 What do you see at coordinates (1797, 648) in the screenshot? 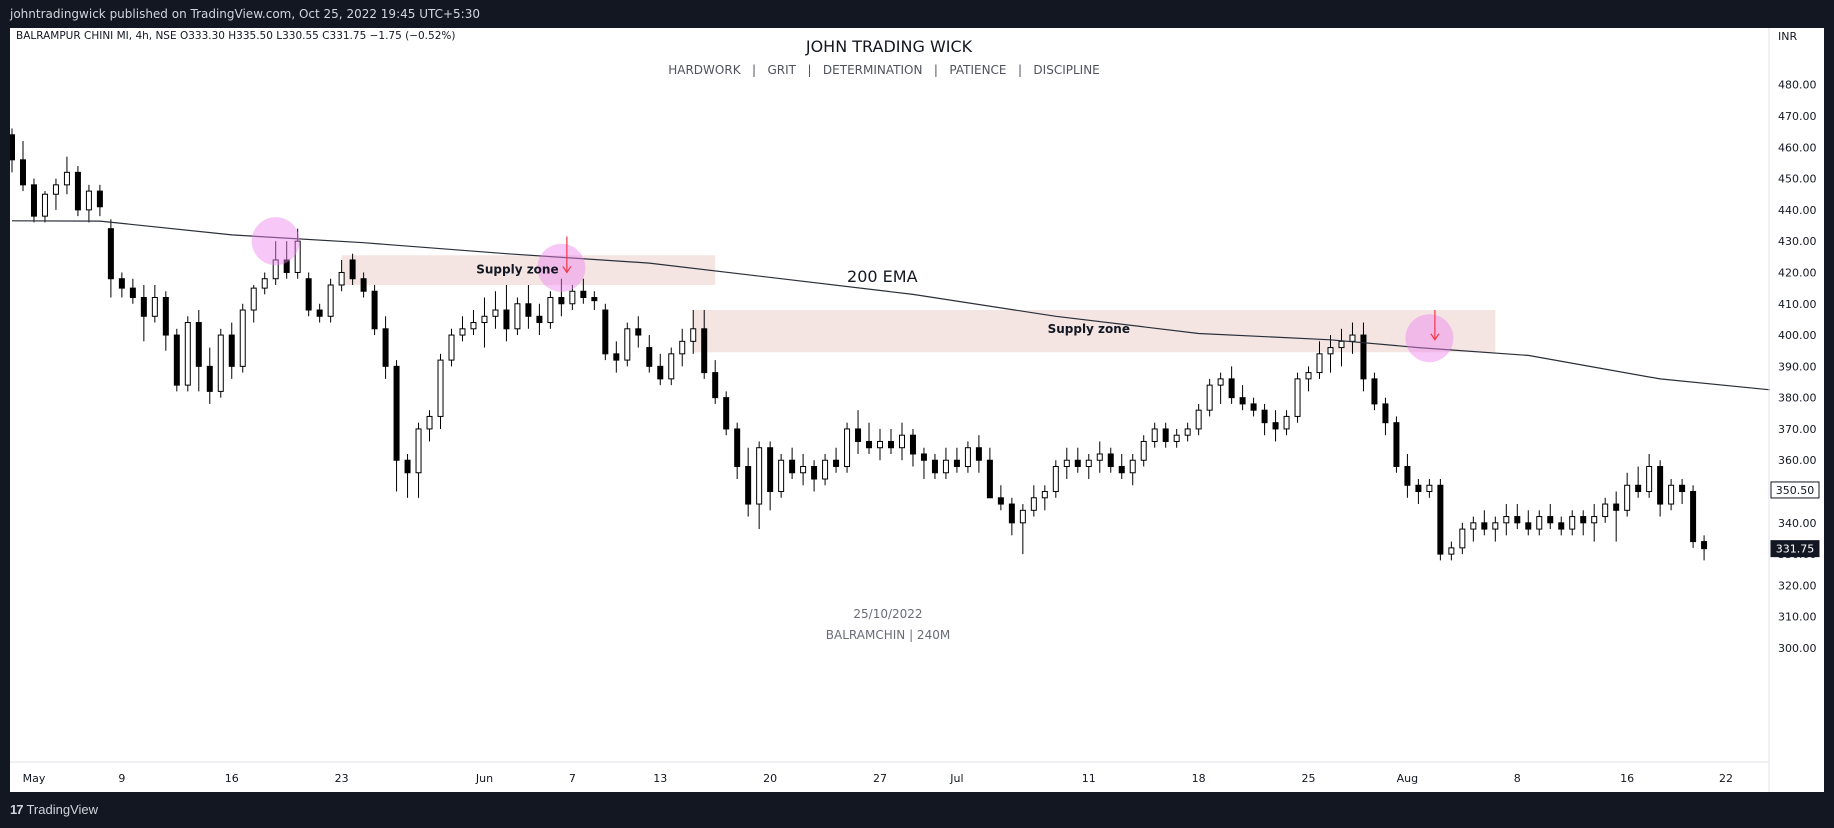
I see `price-tick-label: 300.00` at bounding box center [1797, 648].